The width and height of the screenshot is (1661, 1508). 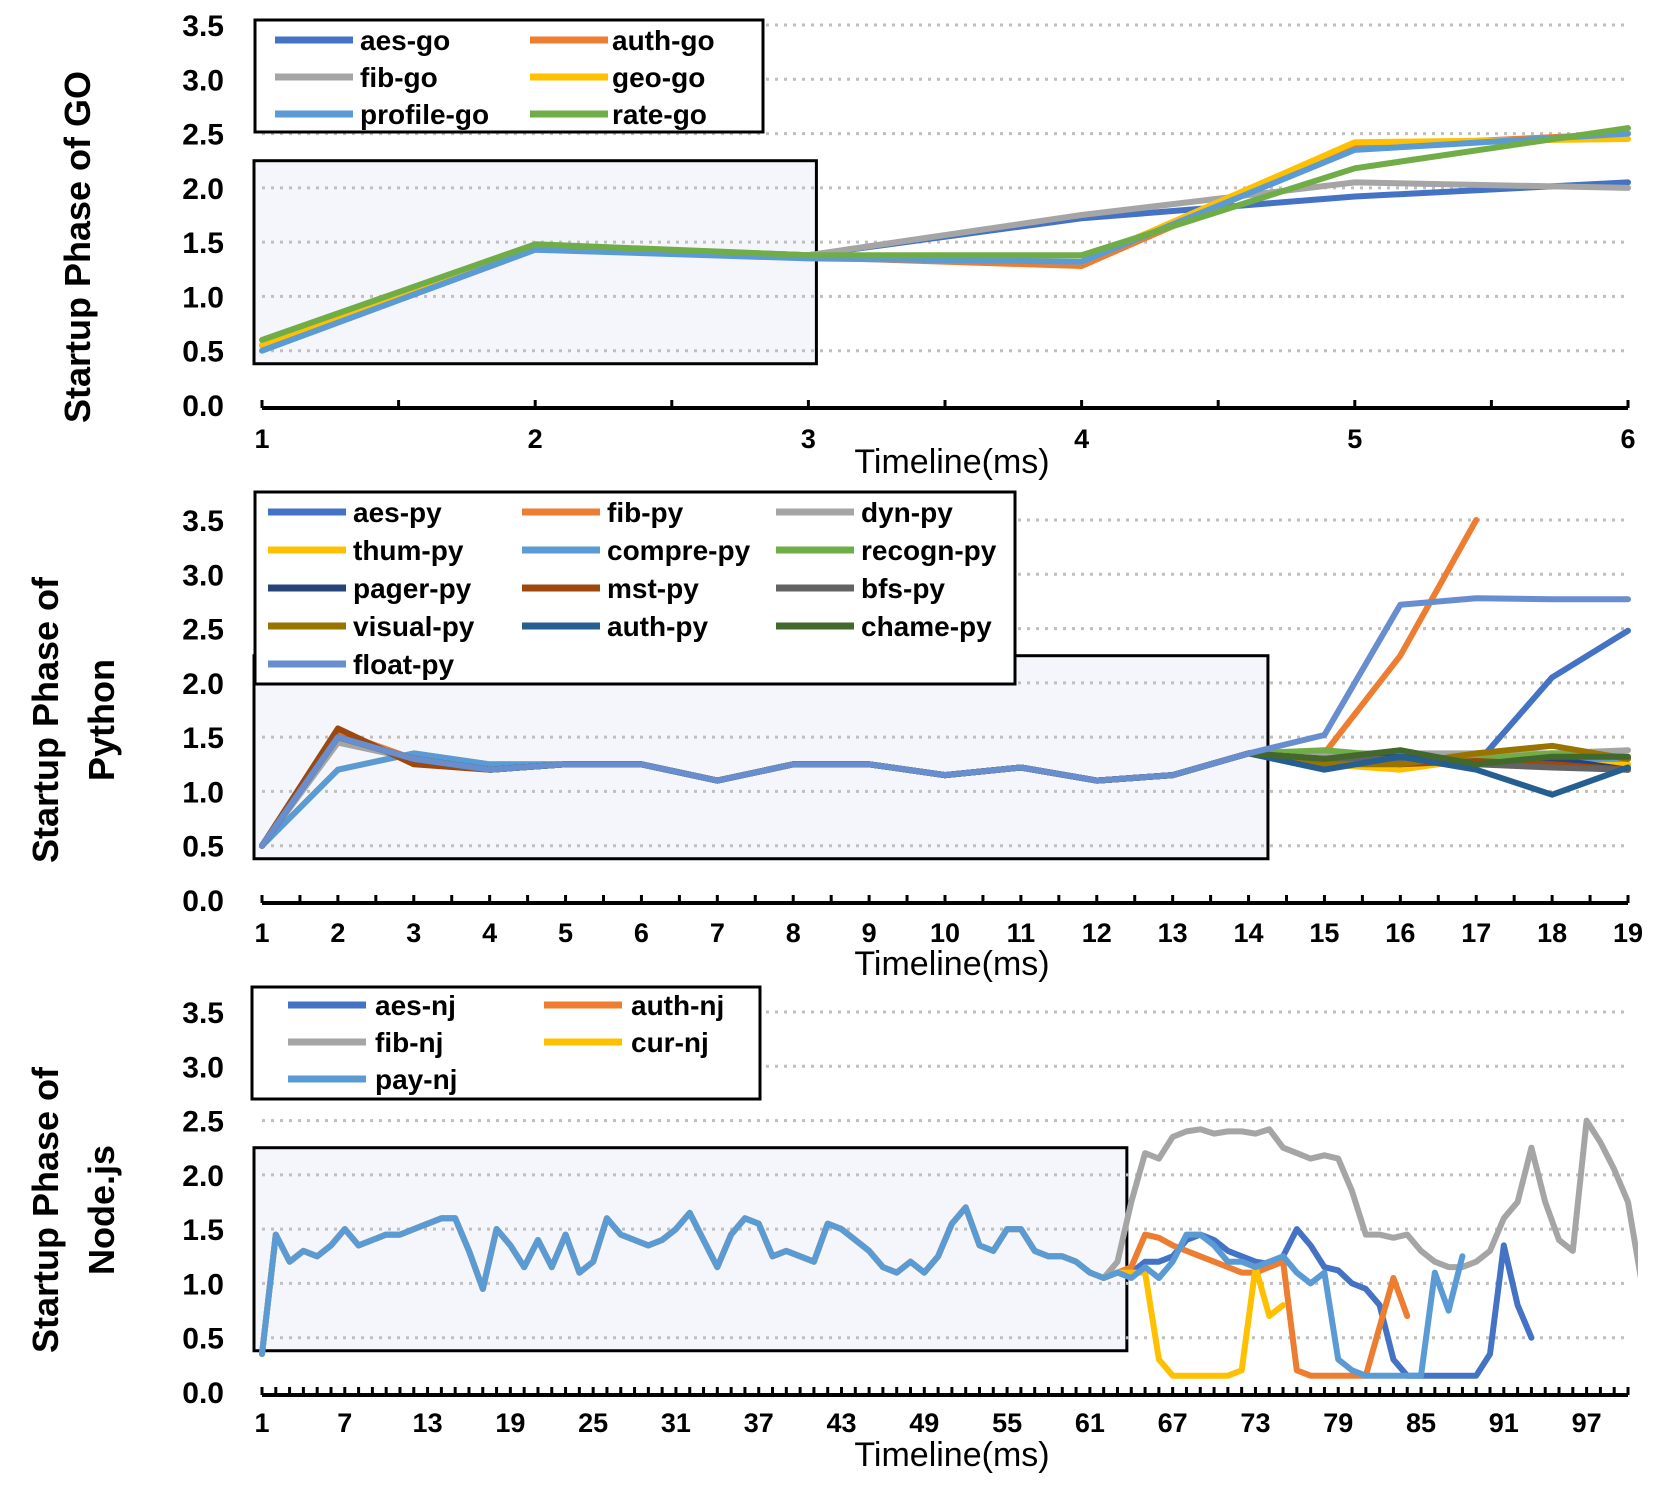 I want to click on series-line-pay-nj, so click(x=862, y=1291).